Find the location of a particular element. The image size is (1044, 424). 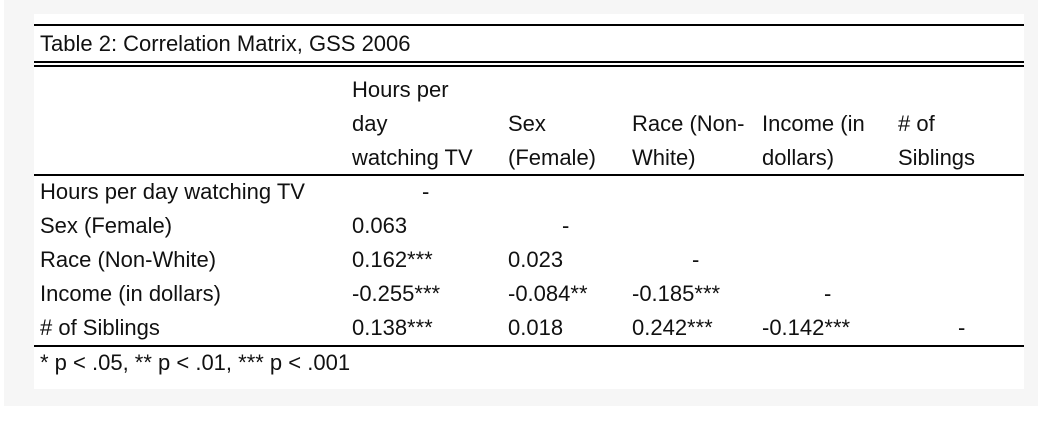

title-rule-upper is located at coordinates (529, 62).